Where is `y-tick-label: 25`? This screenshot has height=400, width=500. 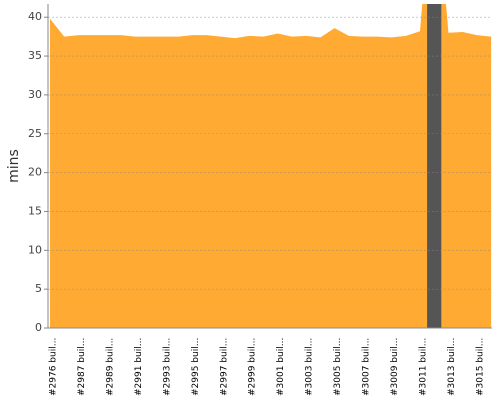
y-tick-label: 25 is located at coordinates (35, 133).